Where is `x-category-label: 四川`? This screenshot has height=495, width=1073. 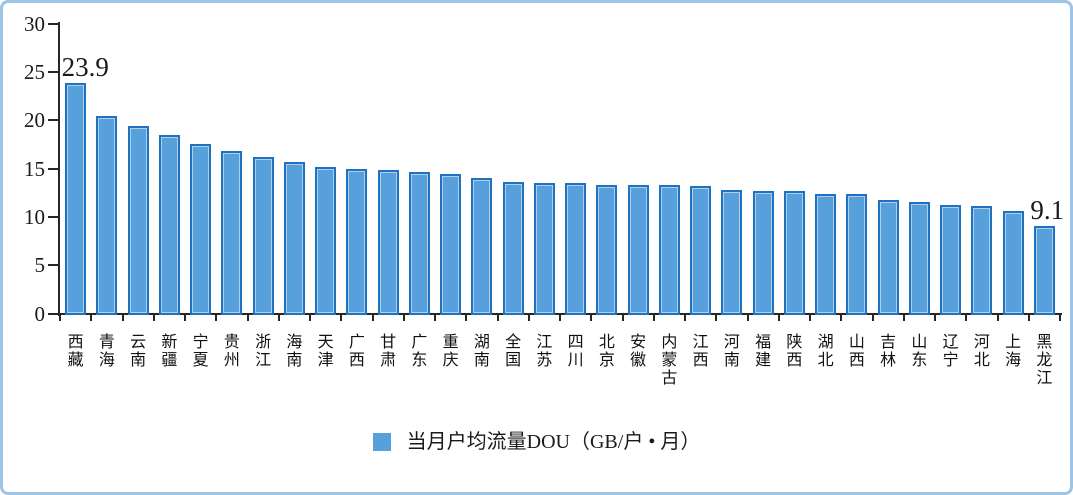 x-category-label: 四川 is located at coordinates (576, 352).